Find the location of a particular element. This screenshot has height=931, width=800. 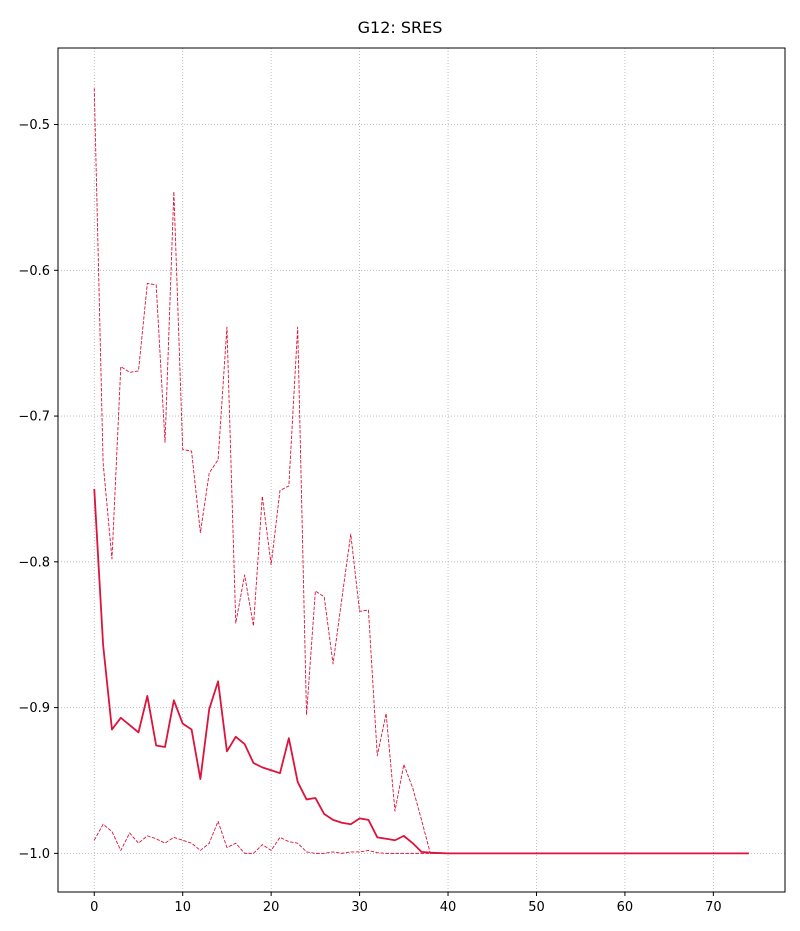

y-tick-label: −0.9 is located at coordinates (34, 708).